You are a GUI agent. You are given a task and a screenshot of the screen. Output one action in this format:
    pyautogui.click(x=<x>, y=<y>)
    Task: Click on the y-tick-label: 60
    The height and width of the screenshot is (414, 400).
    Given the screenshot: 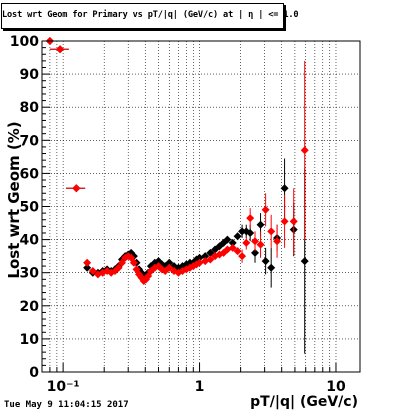 What is the action you would take?
    pyautogui.click(x=30, y=174)
    